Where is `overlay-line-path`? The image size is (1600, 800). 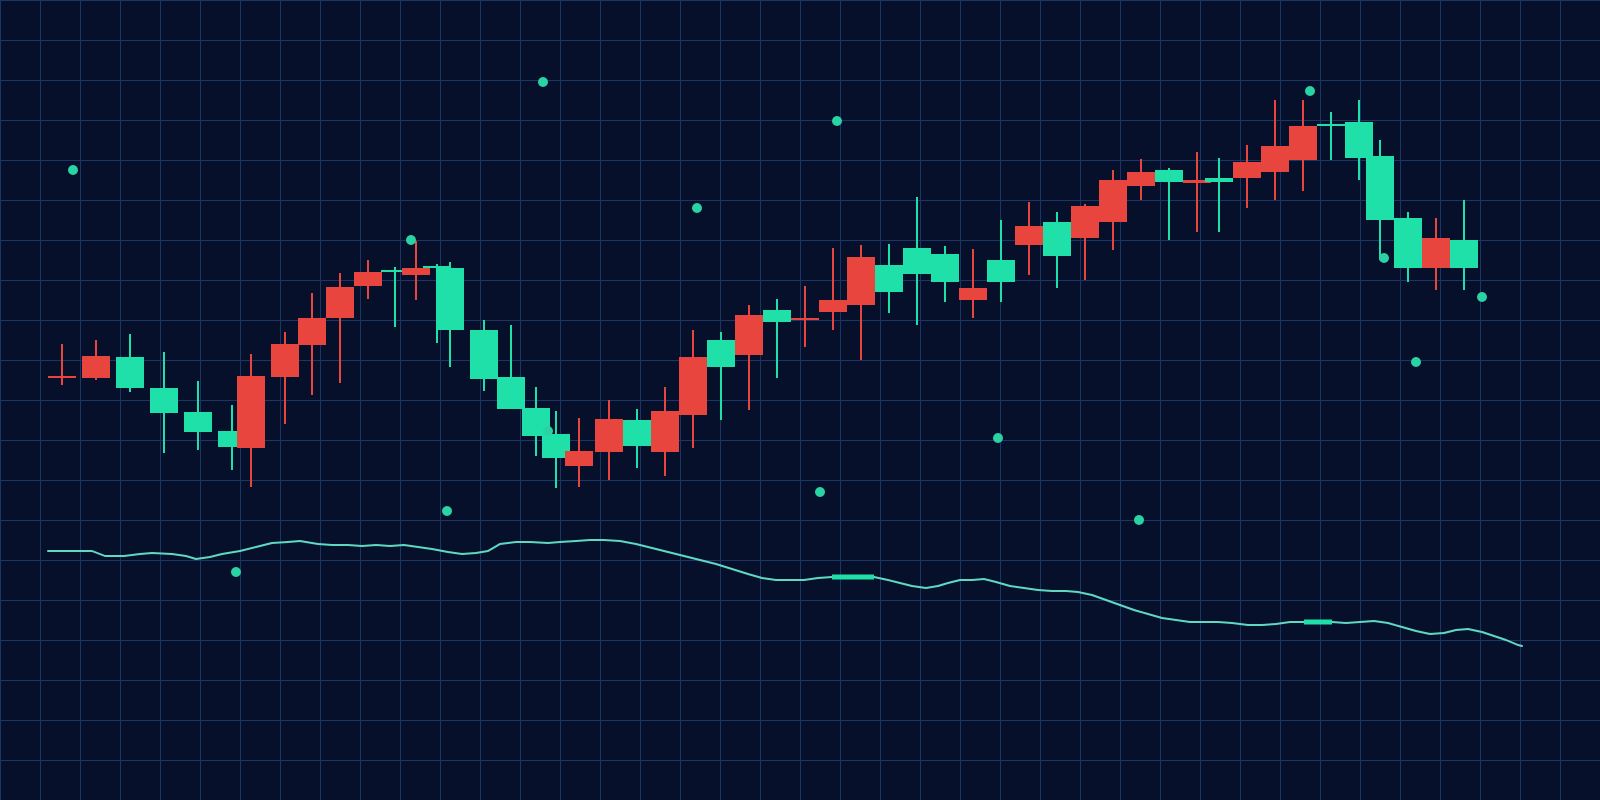 overlay-line-path is located at coordinates (785, 593).